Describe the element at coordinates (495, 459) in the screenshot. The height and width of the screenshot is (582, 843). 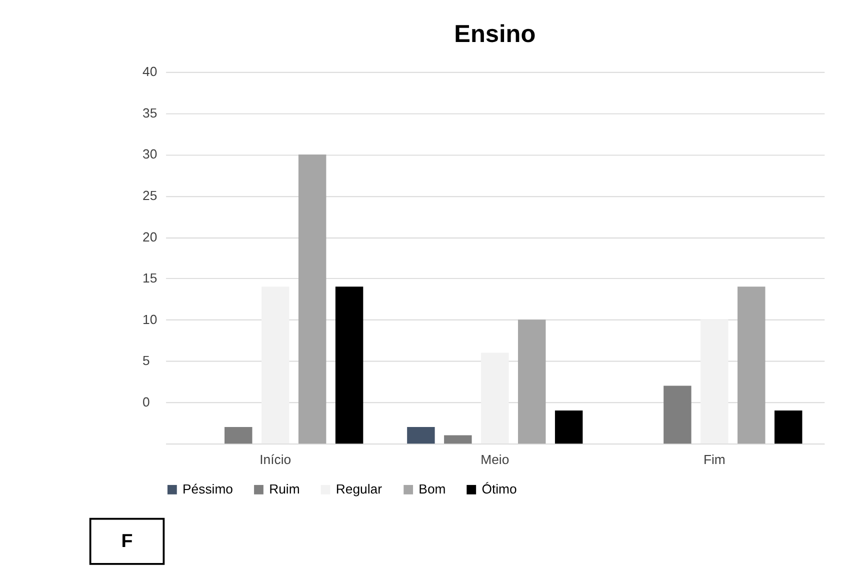
I see `x-tick-label: Meio` at that location.